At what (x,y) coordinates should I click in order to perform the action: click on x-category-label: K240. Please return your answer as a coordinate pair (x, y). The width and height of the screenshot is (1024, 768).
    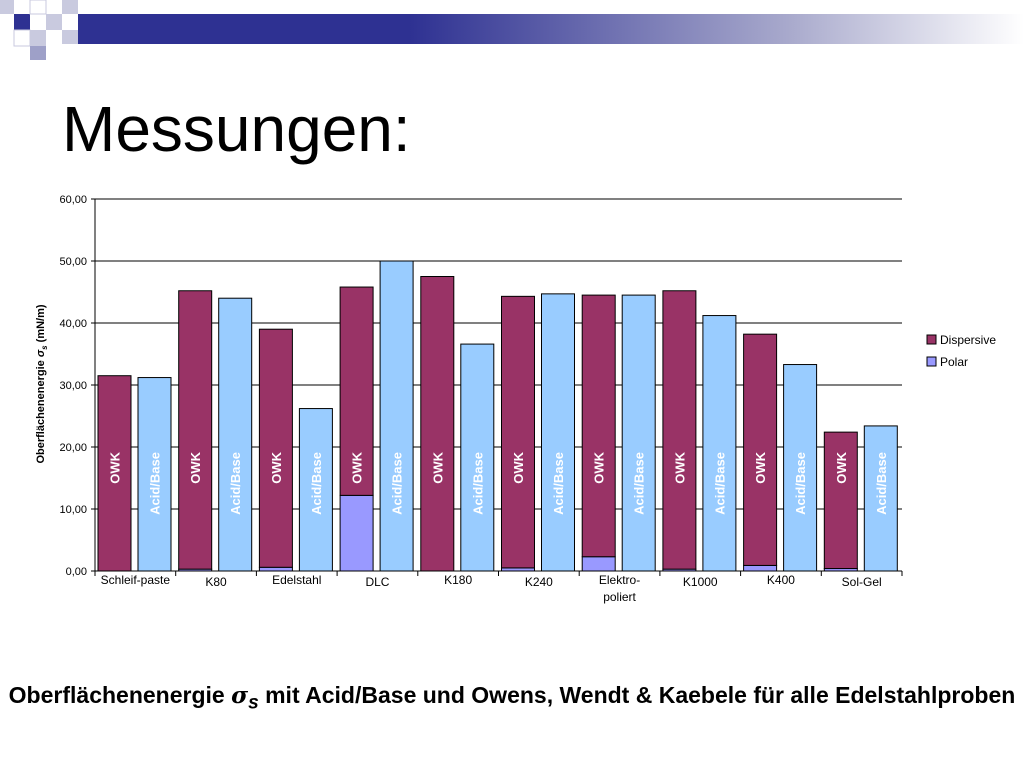
    Looking at the image, I should click on (539, 582).